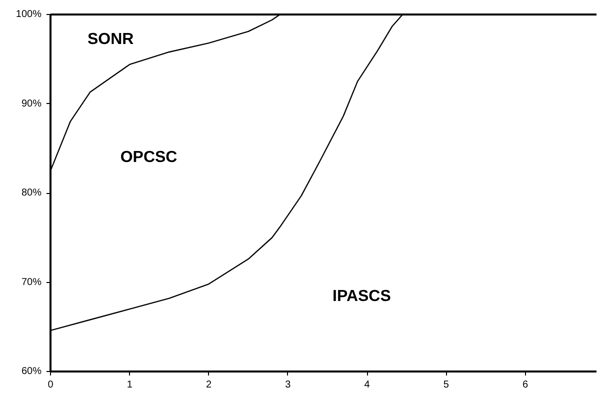 This screenshot has width=602, height=401. I want to click on y-tick-label: 60%, so click(31, 371).